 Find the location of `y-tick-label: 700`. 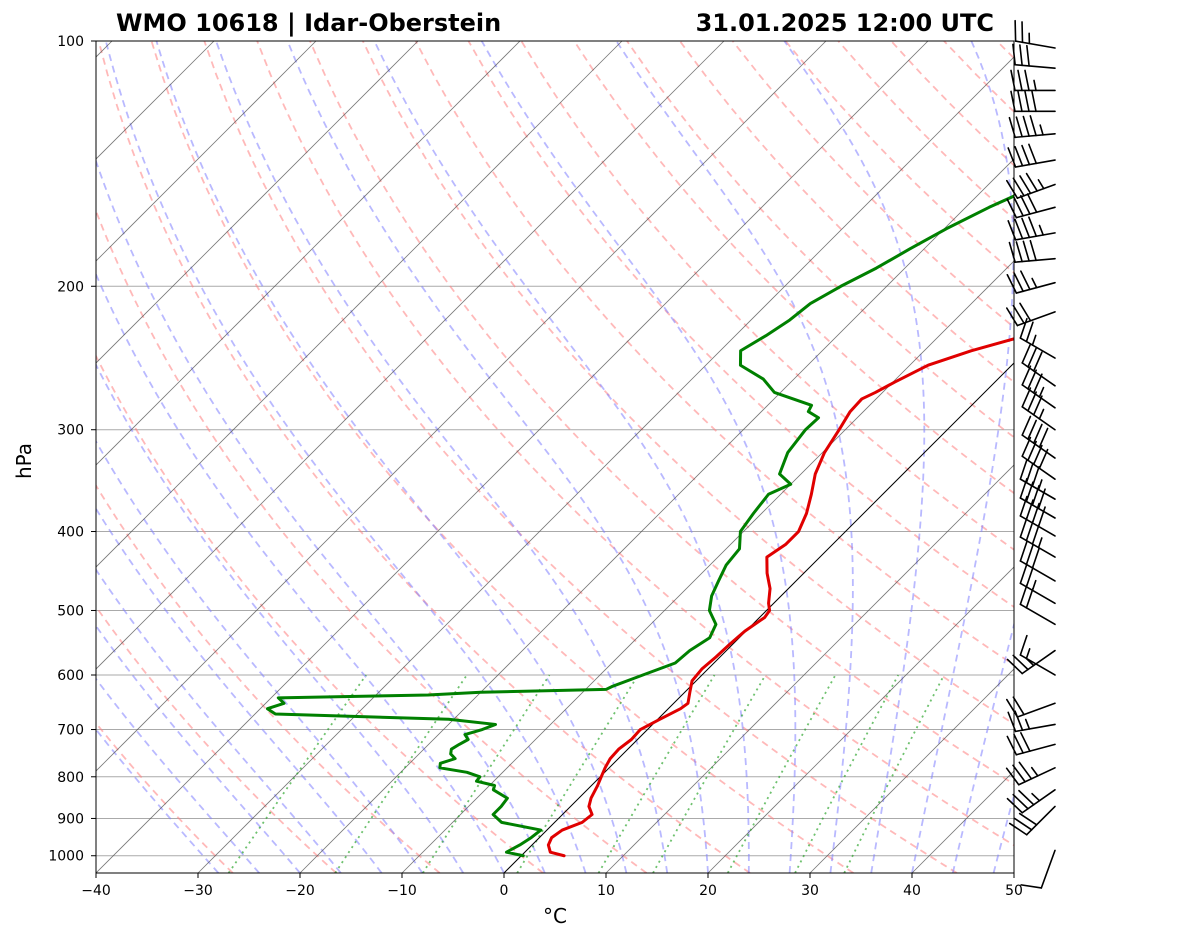

y-tick-label: 700 is located at coordinates (70, 731).